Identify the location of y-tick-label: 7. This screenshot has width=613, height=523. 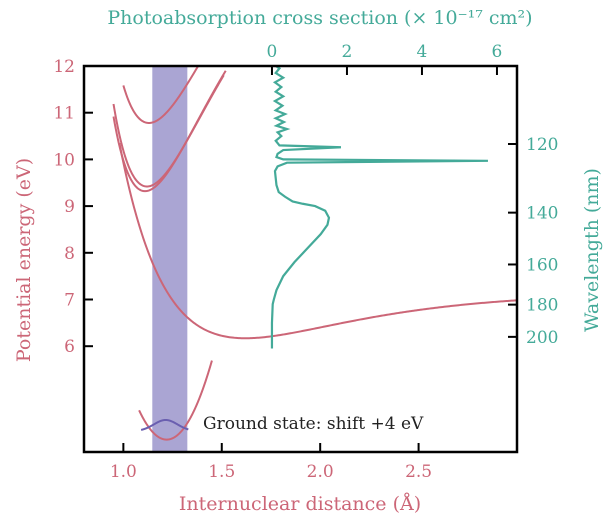
(69, 301).